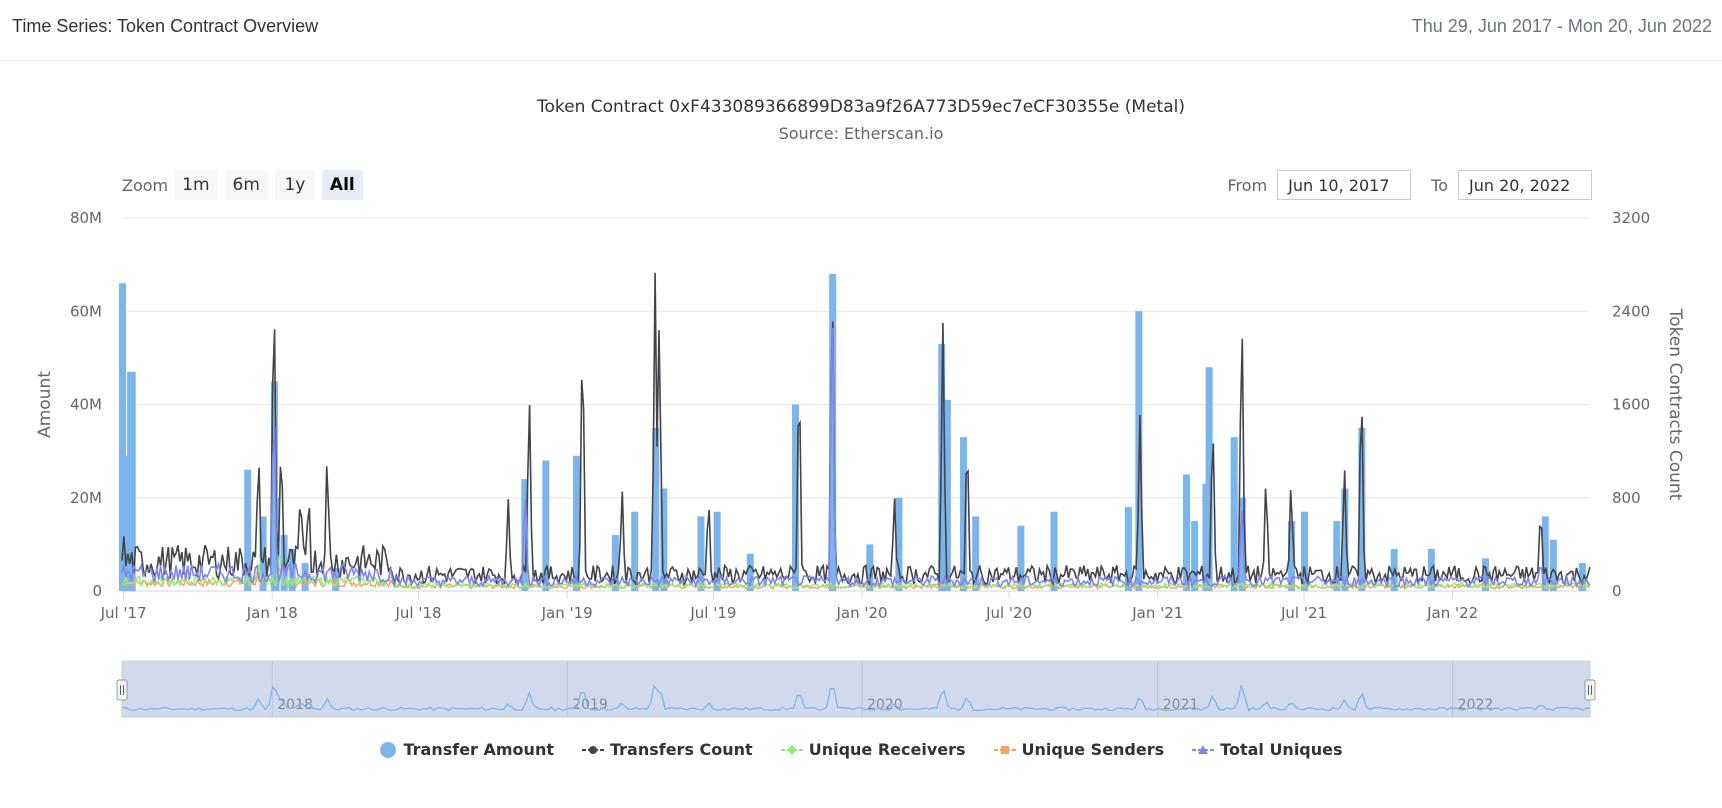 The height and width of the screenshot is (808, 1722). Describe the element at coordinates (165, 26) in the screenshot. I see `page-title: Time Series: Token Contract Overview` at that location.